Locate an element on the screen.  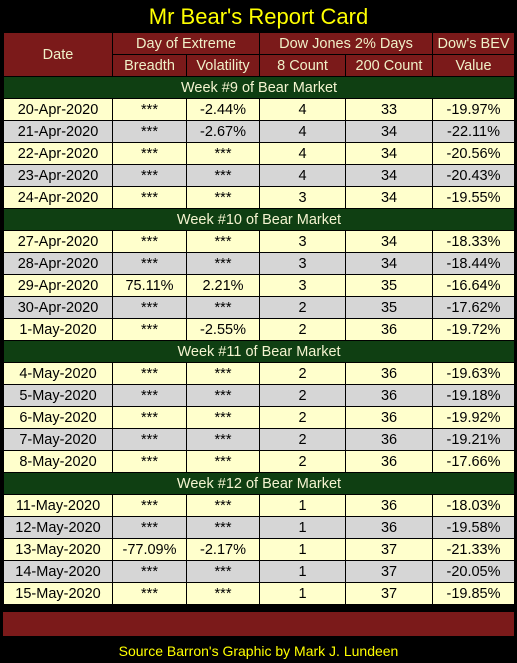
cell-date: 23-Apr-2020 is located at coordinates (58, 175).